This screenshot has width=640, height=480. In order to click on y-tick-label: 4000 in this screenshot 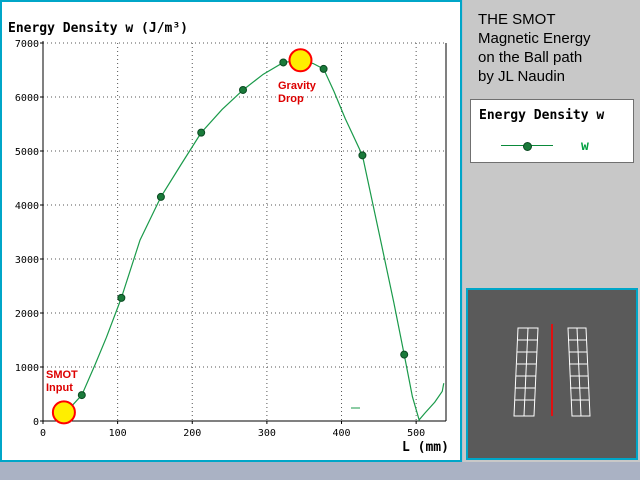, I will do `click(27, 206)`.